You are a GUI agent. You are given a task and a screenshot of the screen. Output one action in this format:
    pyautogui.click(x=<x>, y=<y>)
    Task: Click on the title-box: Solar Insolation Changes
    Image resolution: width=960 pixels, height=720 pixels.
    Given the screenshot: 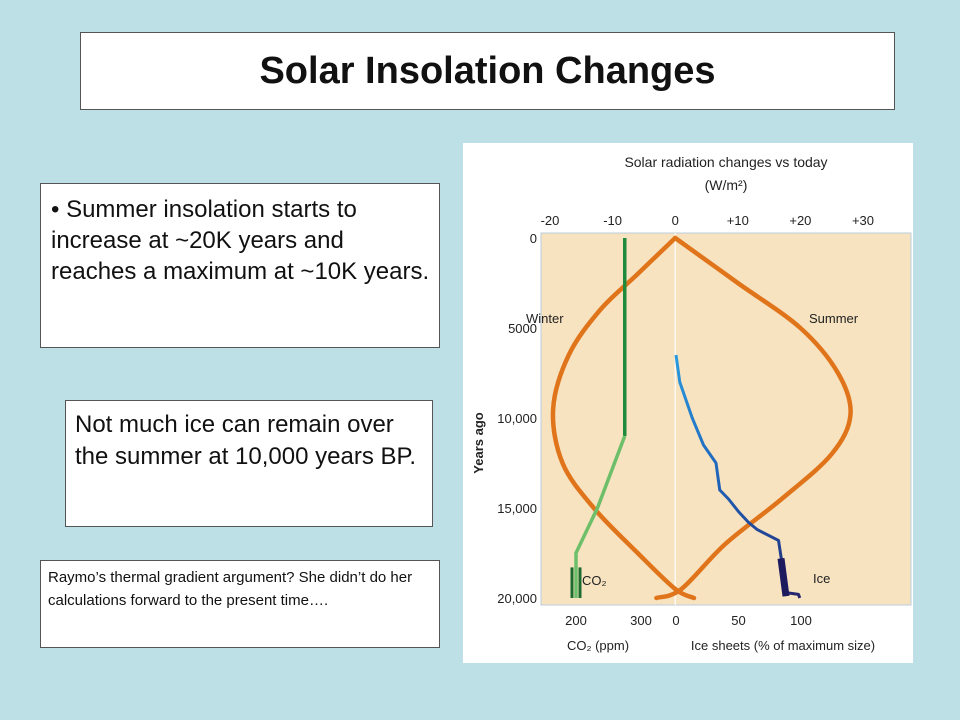 What is the action you would take?
    pyautogui.click(x=487, y=71)
    